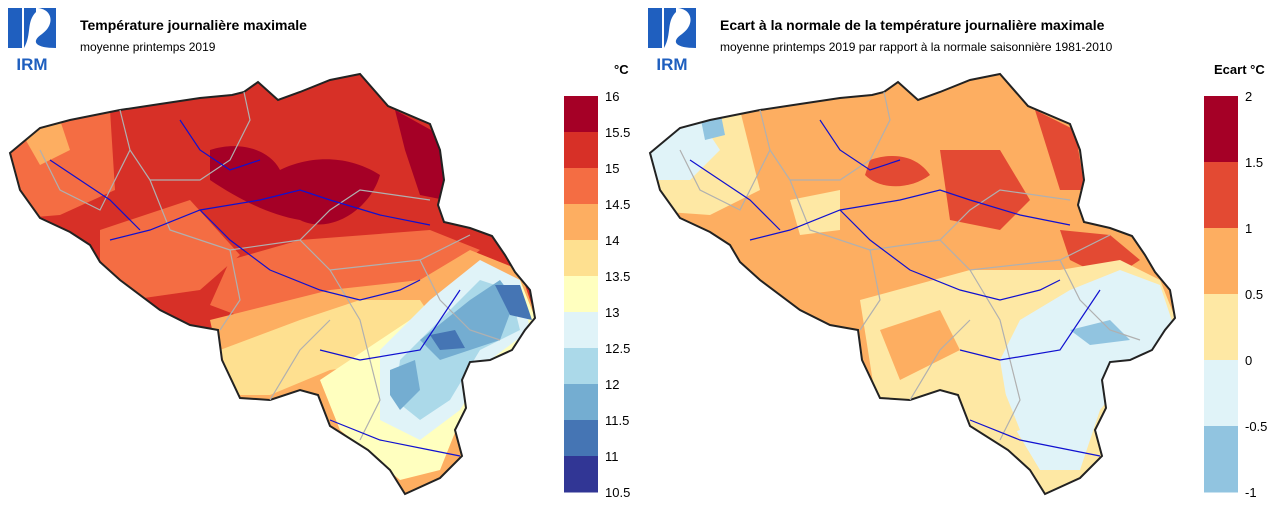  What do you see at coordinates (612, 168) in the screenshot?
I see `legend-tick-label: 15` at bounding box center [612, 168].